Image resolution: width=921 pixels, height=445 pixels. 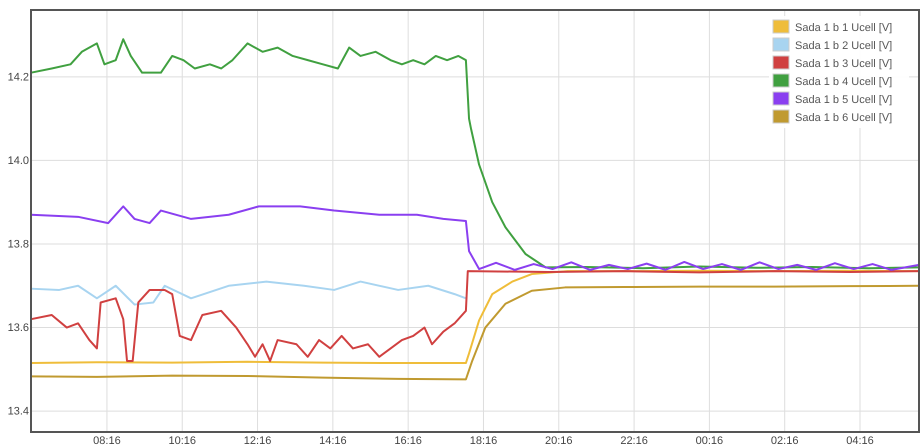 What do you see at coordinates (843, 118) in the screenshot?
I see `legend-label: Sada 1 b 6 Ucell [V]` at bounding box center [843, 118].